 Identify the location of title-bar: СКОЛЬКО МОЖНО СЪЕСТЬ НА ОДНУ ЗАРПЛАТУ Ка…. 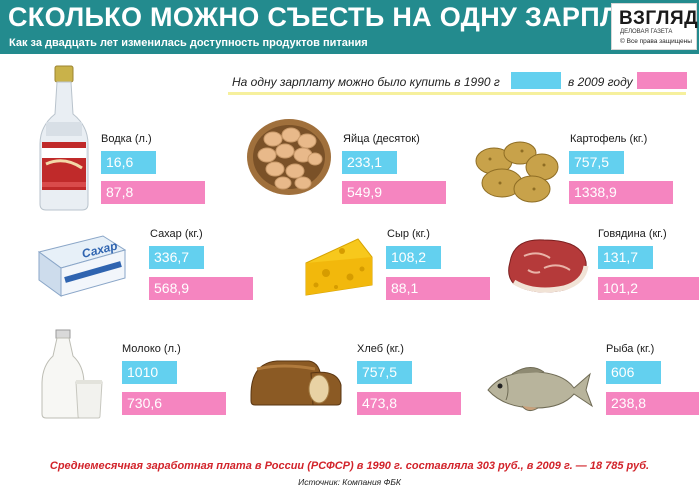
(349, 27).